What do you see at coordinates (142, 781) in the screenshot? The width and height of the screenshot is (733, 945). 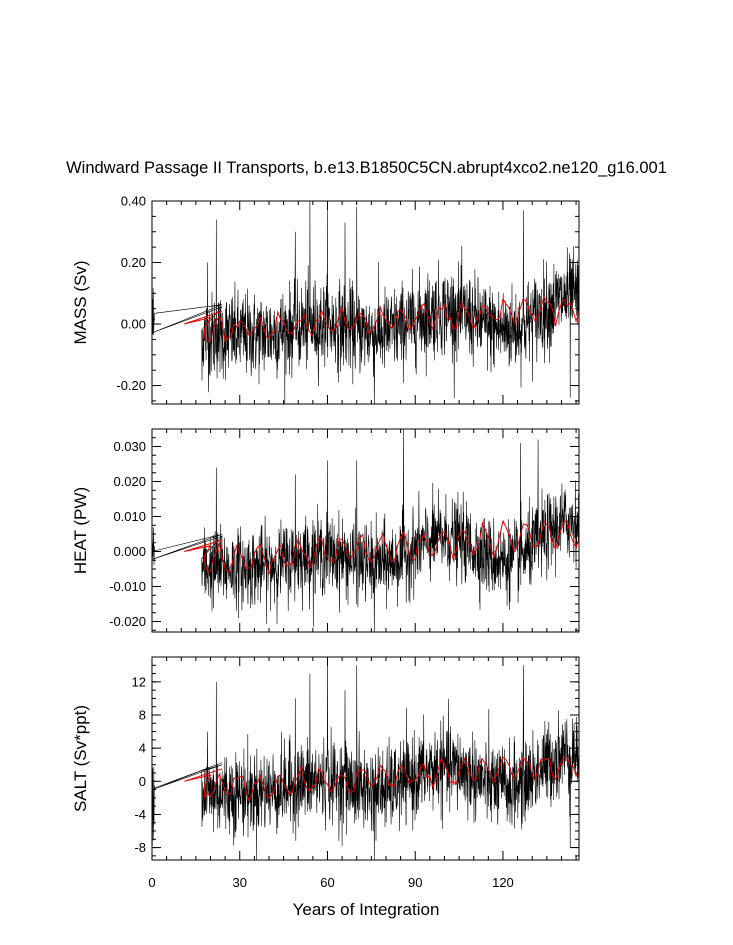 I see `y-tick-label: 0` at bounding box center [142, 781].